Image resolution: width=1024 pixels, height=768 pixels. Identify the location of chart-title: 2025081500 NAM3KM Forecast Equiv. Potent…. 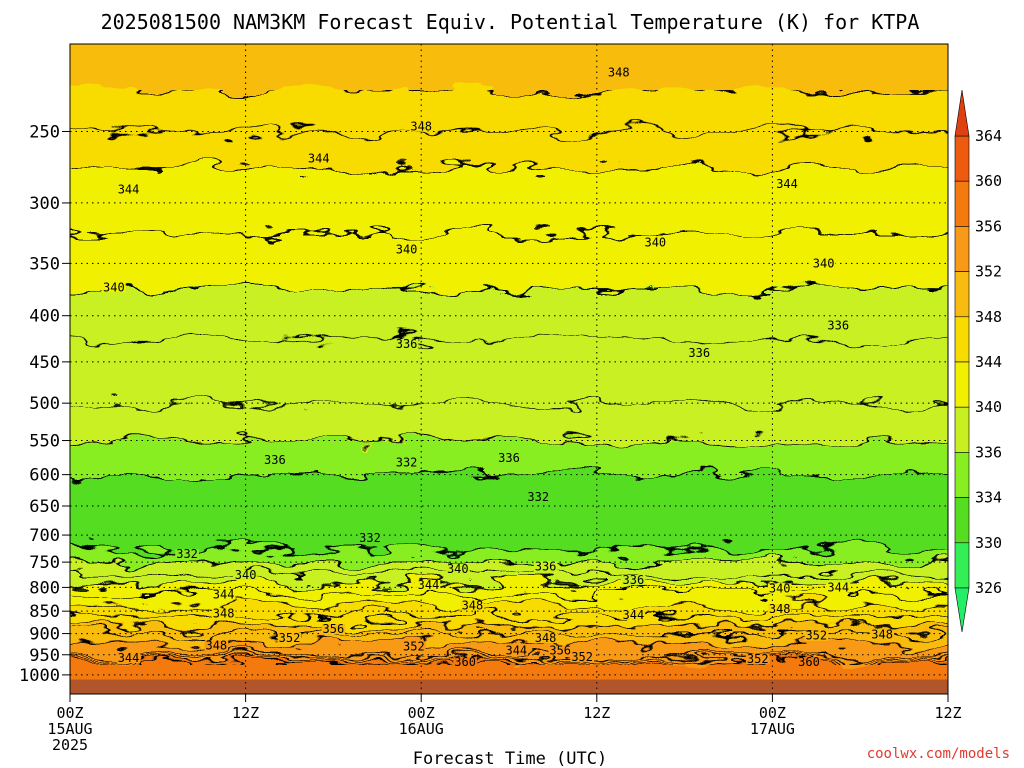
(510, 22).